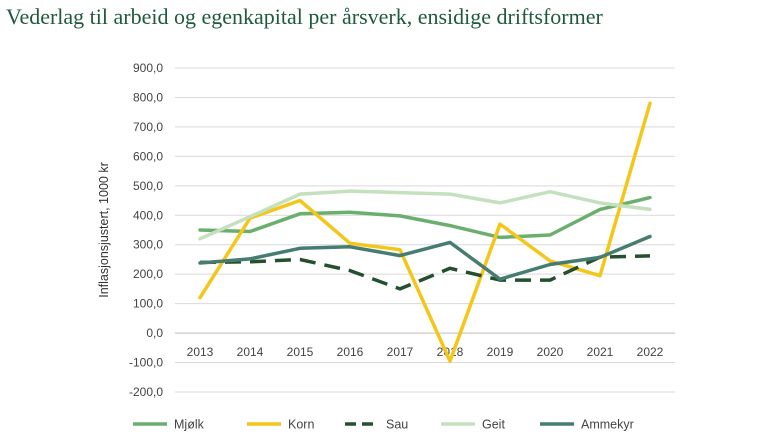 The width and height of the screenshot is (758, 440). I want to click on x-tick-label: 2016, so click(350, 352).